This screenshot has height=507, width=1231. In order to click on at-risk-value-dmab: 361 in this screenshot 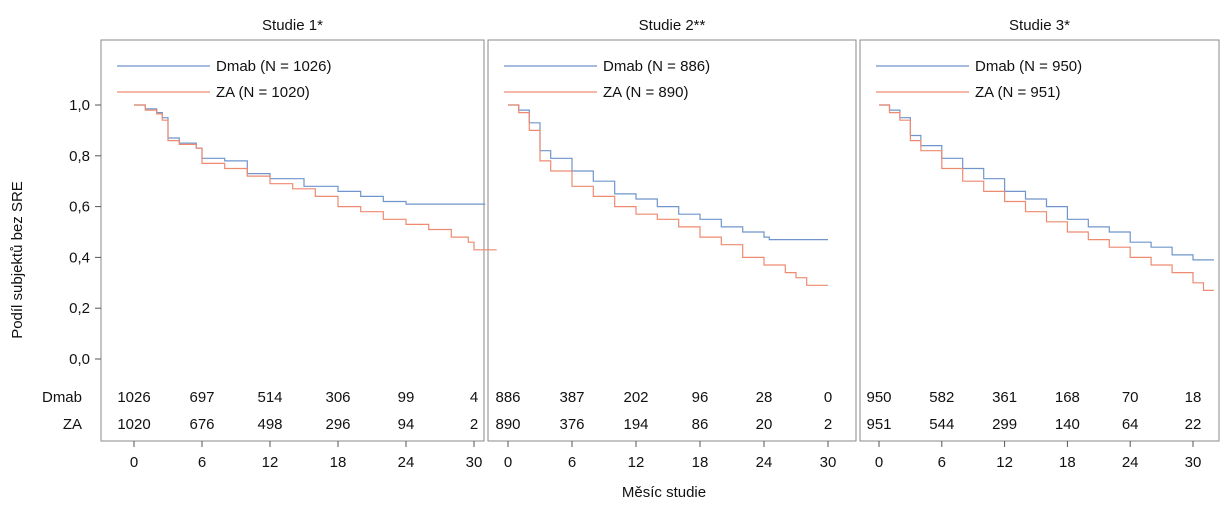, I will do `click(1004, 397)`.